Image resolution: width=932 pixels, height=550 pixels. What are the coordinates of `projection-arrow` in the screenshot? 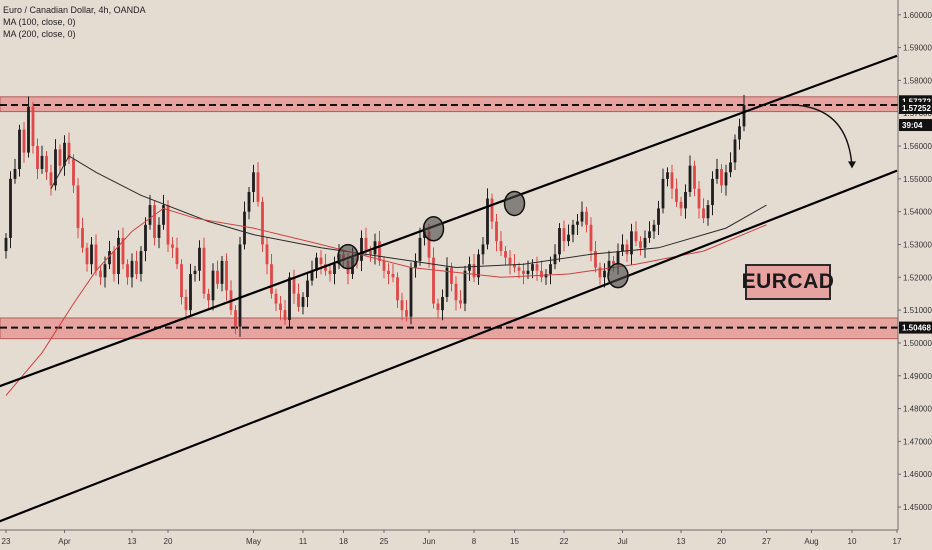 It's located at (816, 136).